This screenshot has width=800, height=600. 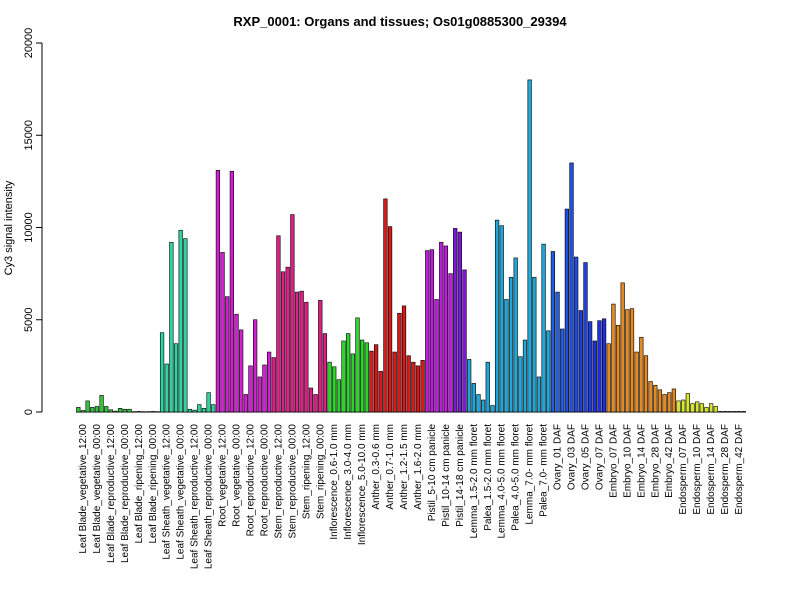 I want to click on x-tick-label: Embryo_10 DAF, so click(x=627, y=461).